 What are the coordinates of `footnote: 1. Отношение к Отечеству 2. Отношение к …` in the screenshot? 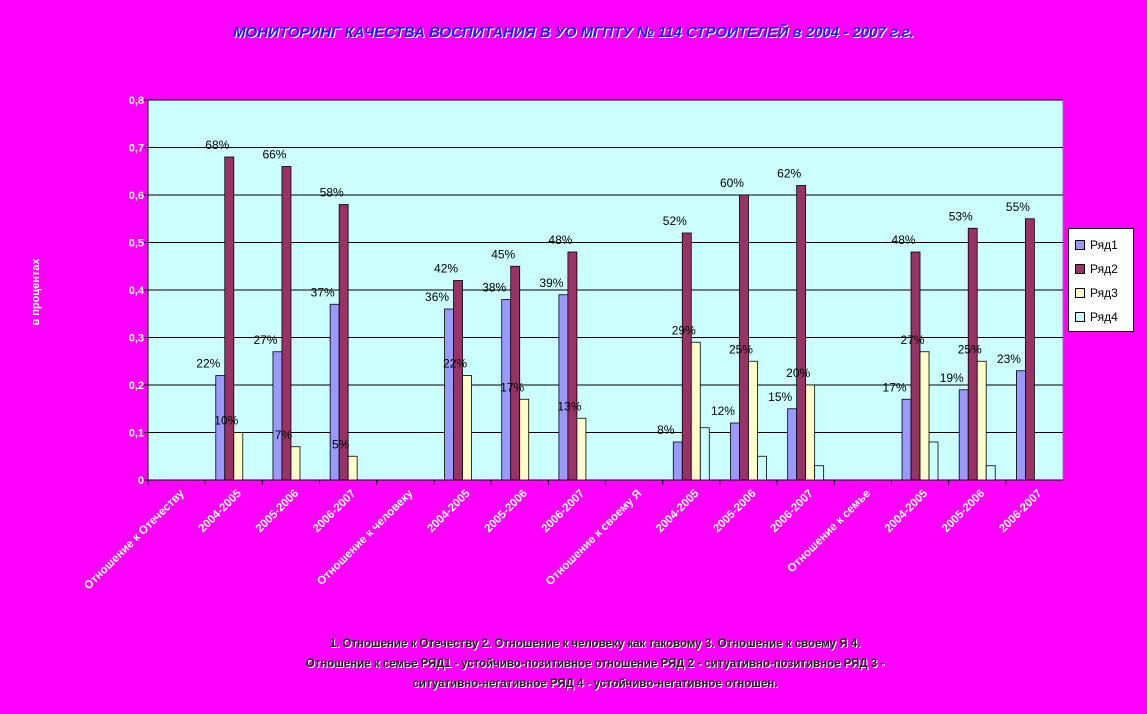 It's located at (595, 664).